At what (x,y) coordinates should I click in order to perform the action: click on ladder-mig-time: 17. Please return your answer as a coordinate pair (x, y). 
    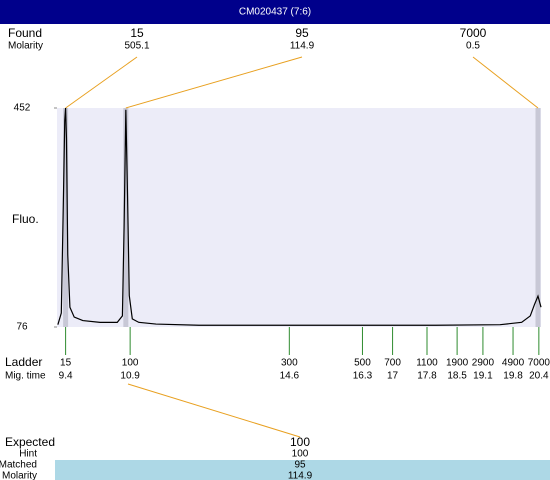
    Looking at the image, I should click on (393, 376).